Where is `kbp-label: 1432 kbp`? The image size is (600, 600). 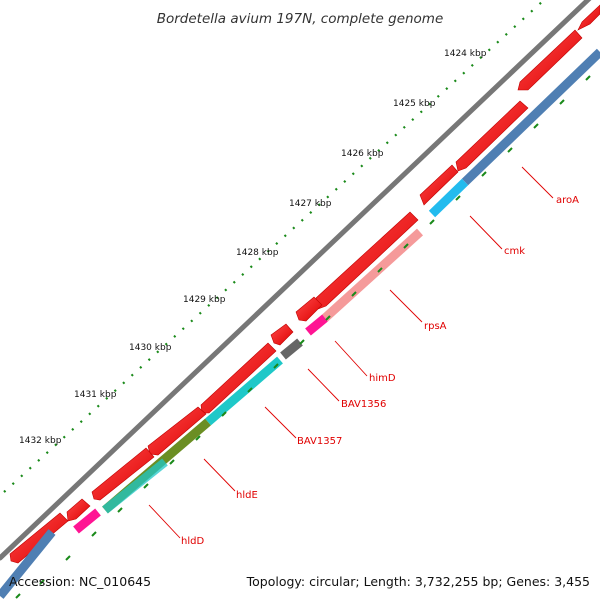
kbp-label: 1432 kbp is located at coordinates (40, 441).